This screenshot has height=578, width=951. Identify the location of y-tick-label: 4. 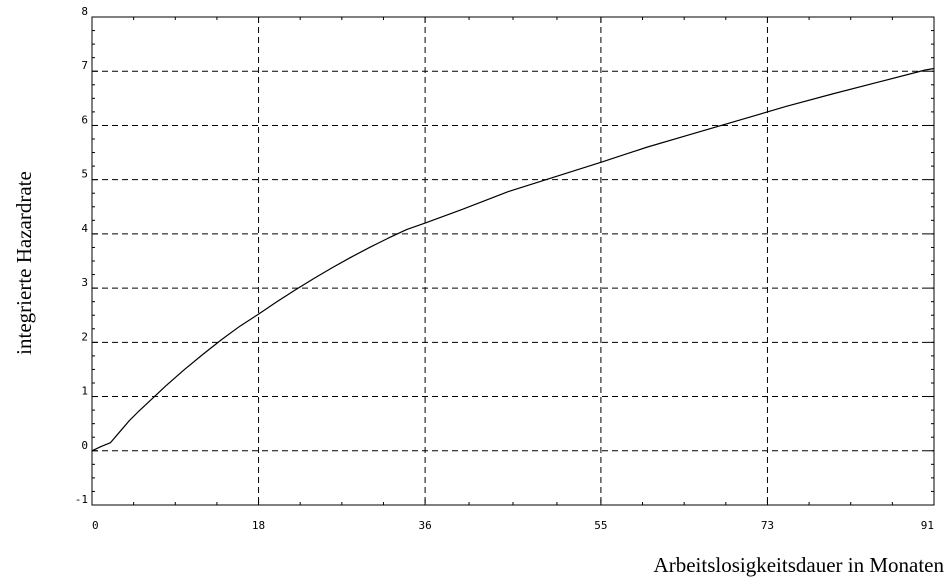
(84, 228).